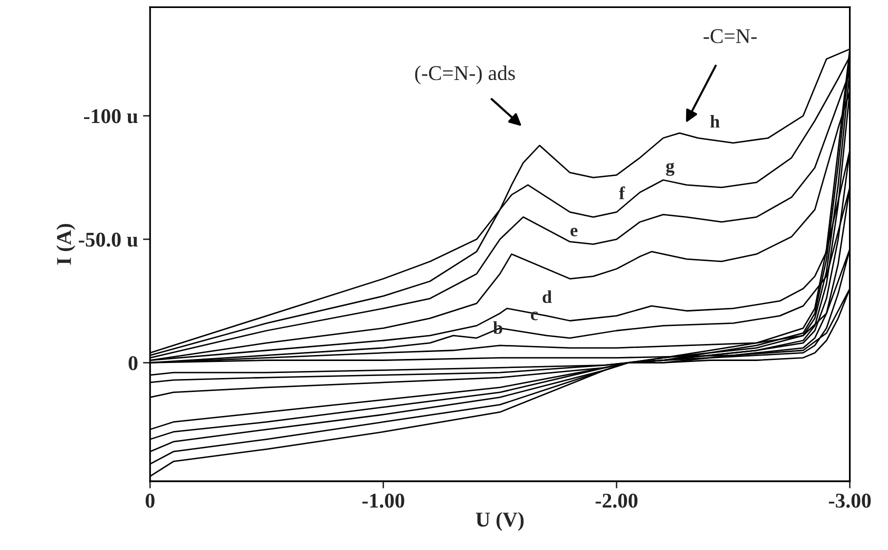 The height and width of the screenshot is (550, 888). Describe the element at coordinates (547, 297) in the screenshot. I see `annotation: d` at that location.